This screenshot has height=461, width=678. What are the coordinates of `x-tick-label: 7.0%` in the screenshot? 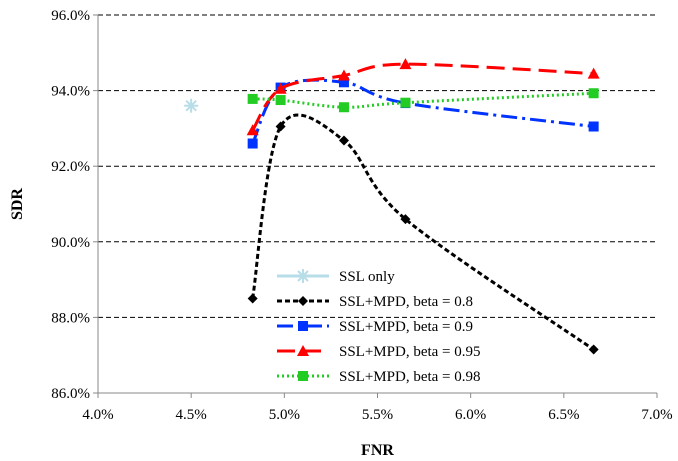 It's located at (656, 415).